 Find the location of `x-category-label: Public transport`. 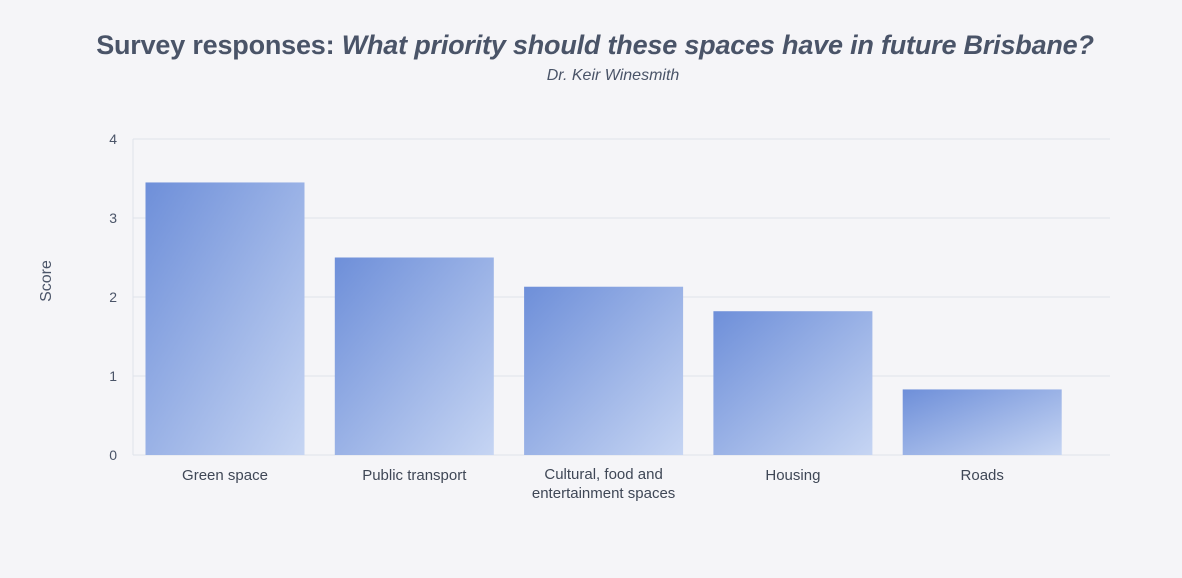

x-category-label: Public transport is located at coordinates (414, 475).